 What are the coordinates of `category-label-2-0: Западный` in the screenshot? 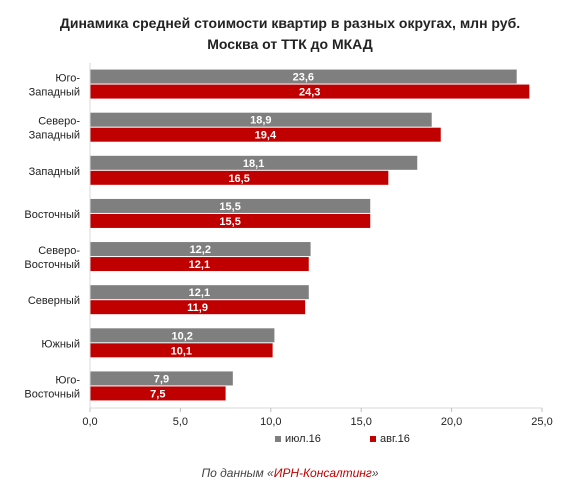 It's located at (54, 172).